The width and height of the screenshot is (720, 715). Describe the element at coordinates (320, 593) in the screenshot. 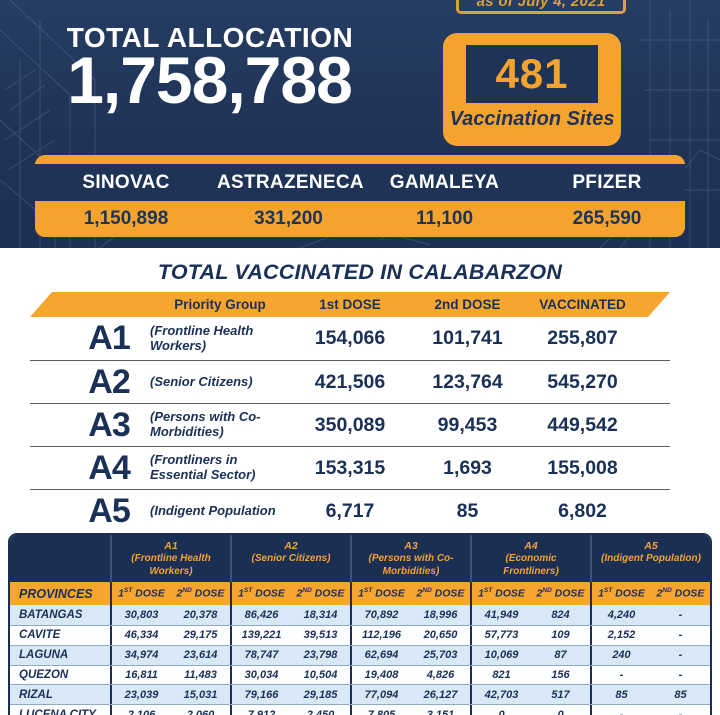

I see `dose-header-2nd: 2ND DOSE` at that location.